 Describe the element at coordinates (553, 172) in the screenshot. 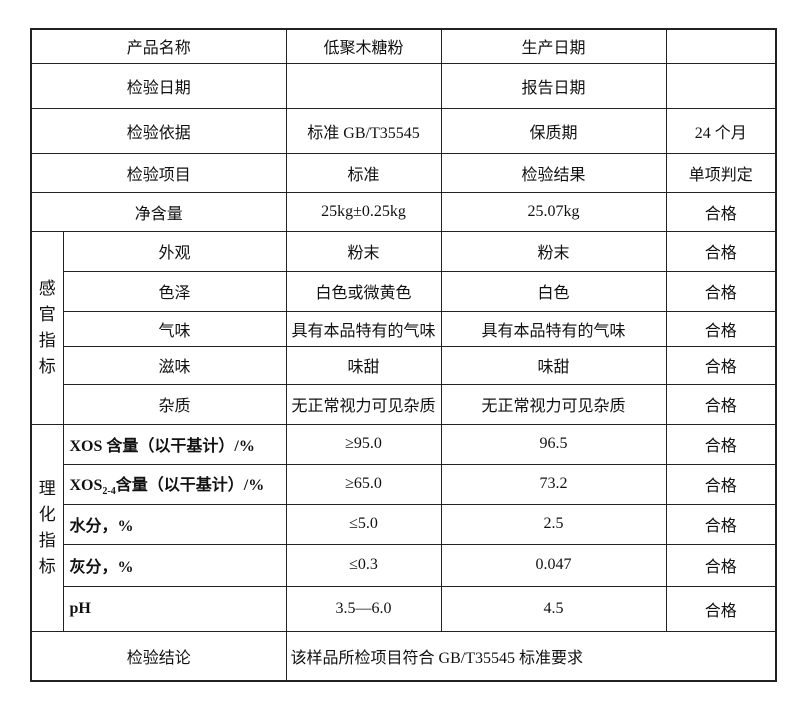

I see `col-result: 检验结果` at that location.